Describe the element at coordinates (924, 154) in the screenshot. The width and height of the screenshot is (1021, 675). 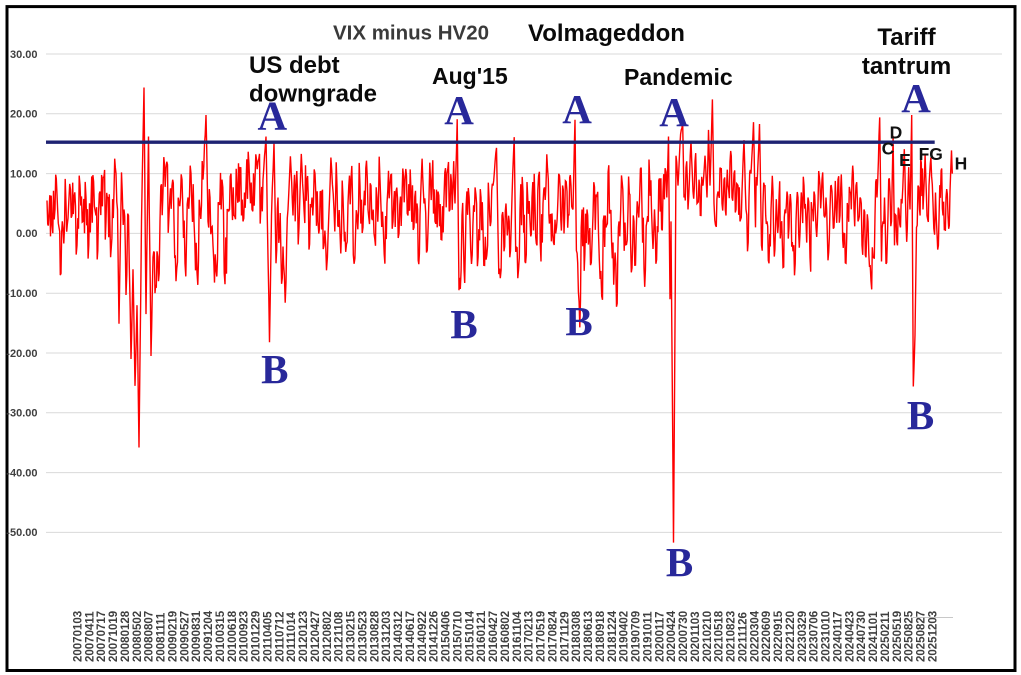
I see `svg-text: F` at that location.